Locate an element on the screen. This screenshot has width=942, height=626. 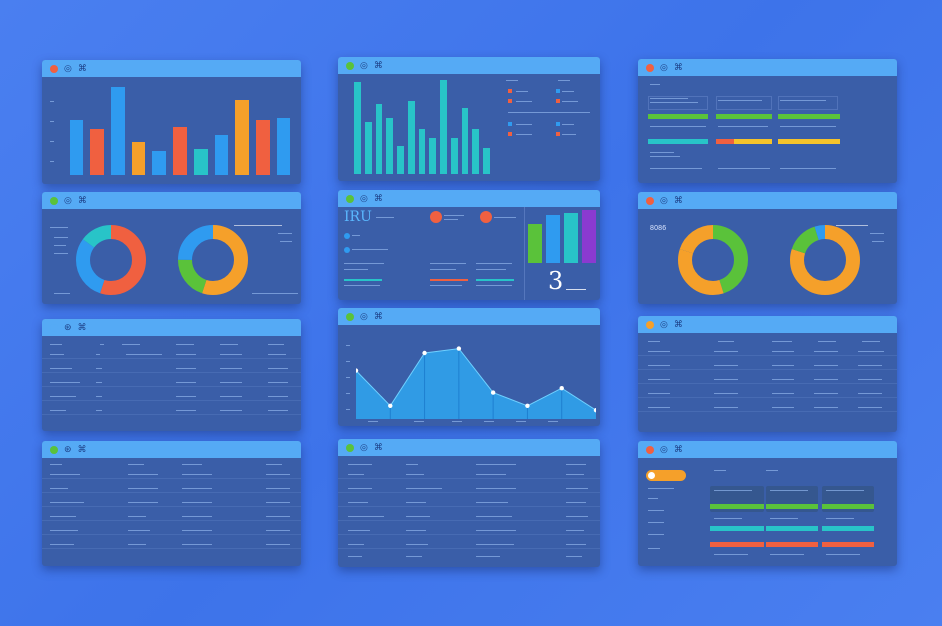
donut-label: 8086 is located at coordinates (658, 228).